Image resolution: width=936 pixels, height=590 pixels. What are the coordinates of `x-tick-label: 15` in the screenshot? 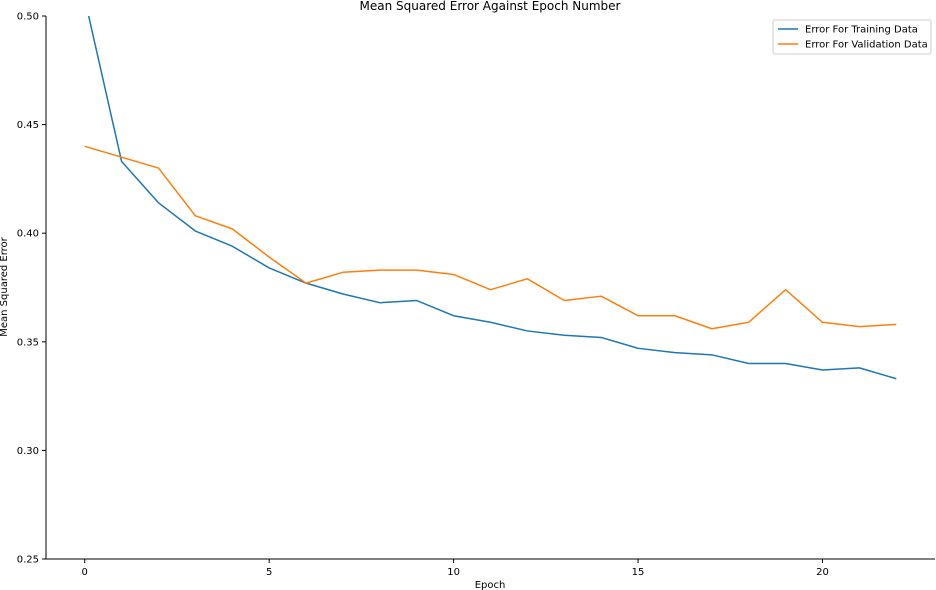 It's located at (638, 572).